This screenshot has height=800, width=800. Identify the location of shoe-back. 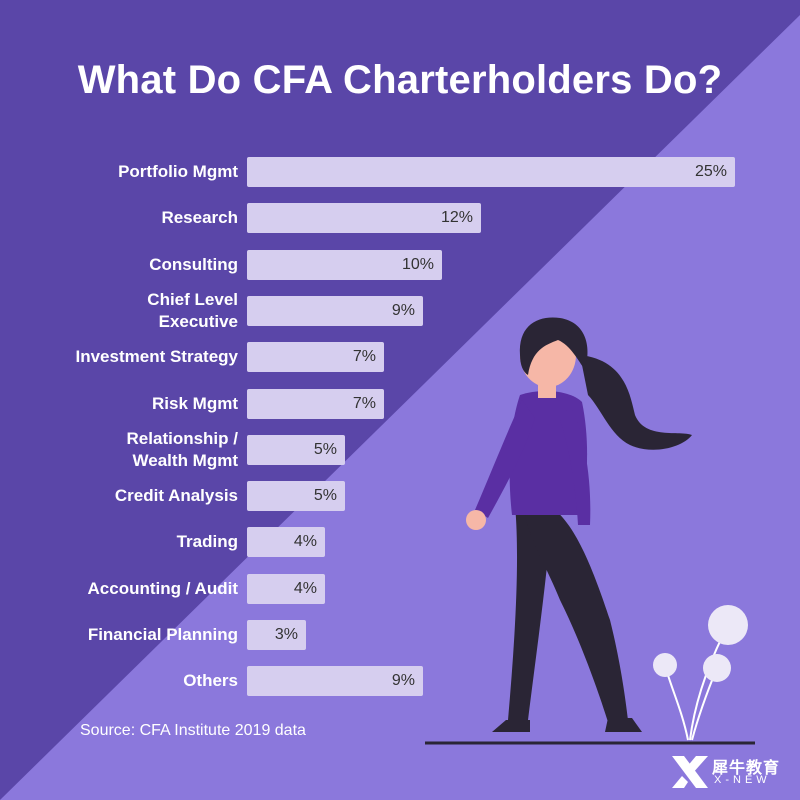
(511, 726).